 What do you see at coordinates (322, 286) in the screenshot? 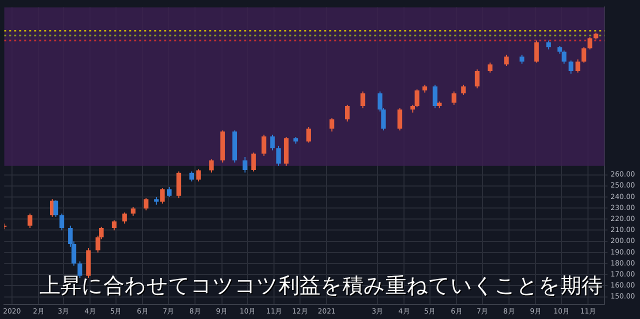
I see `annotation: 上昇に合わせてコツコツ利益を積み重ねていくことを期待` at bounding box center [322, 286].